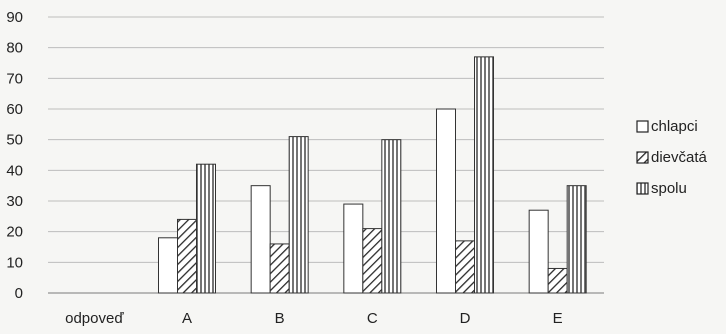 This screenshot has height=334, width=726. Describe the element at coordinates (187, 318) in the screenshot. I see `x-tick-label: A` at that location.